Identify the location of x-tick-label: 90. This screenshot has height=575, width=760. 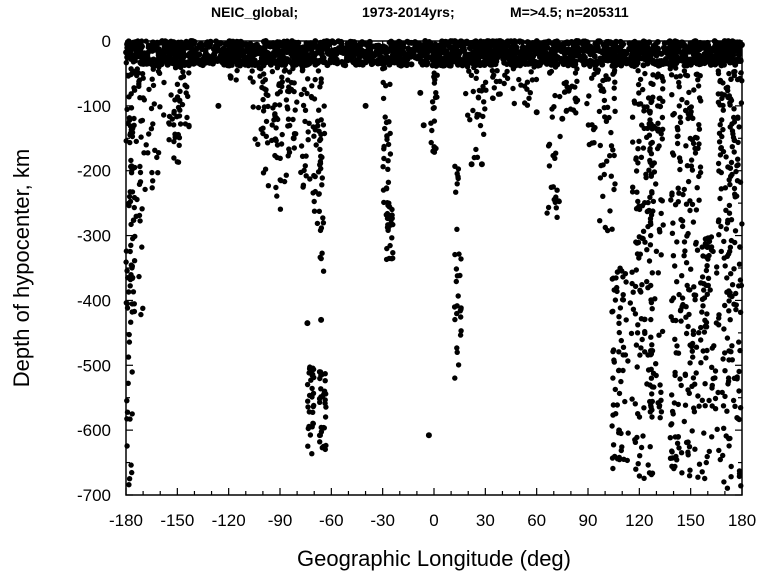
(588, 520).